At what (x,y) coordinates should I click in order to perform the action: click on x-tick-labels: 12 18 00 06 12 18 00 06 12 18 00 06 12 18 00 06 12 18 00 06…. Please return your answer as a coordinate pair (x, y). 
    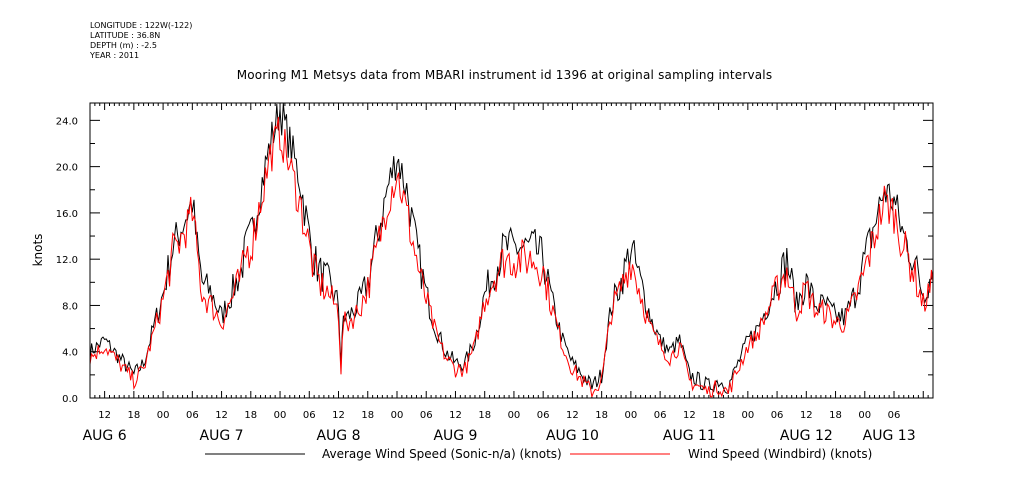
    Looking at the image, I should click on (499, 415).